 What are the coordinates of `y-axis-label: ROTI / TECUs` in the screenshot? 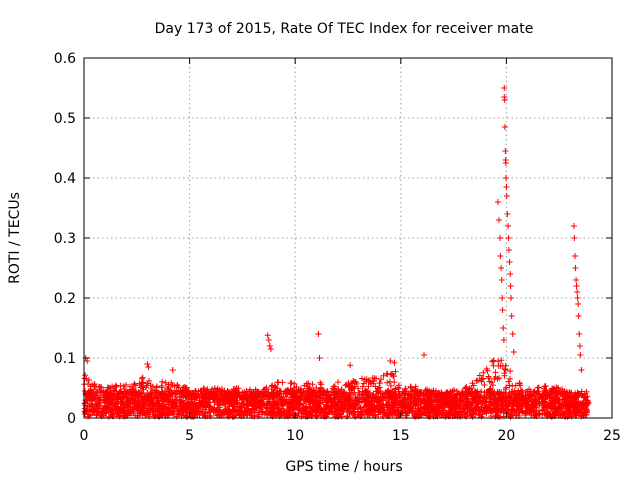 It's located at (15, 238).